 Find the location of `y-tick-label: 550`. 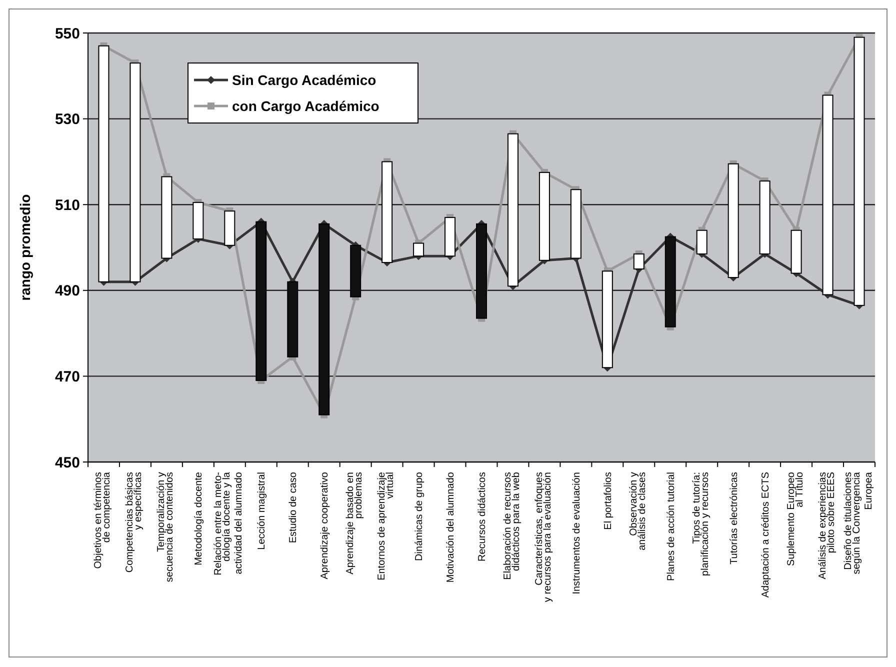

y-tick-label: 550 is located at coordinates (67, 33).